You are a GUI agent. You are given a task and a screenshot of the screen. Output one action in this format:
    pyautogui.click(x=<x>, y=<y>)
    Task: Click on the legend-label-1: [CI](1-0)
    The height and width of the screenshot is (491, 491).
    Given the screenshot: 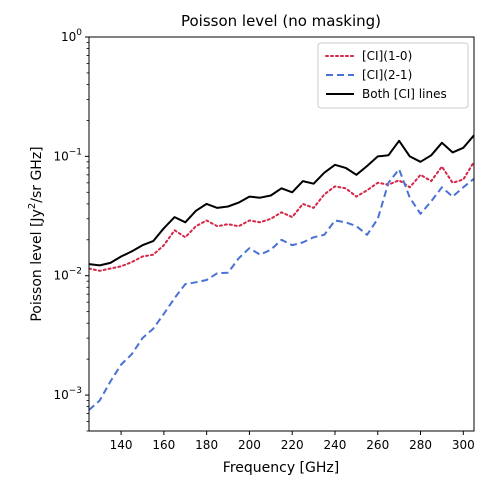 What is the action you would take?
    pyautogui.click(x=387, y=56)
    